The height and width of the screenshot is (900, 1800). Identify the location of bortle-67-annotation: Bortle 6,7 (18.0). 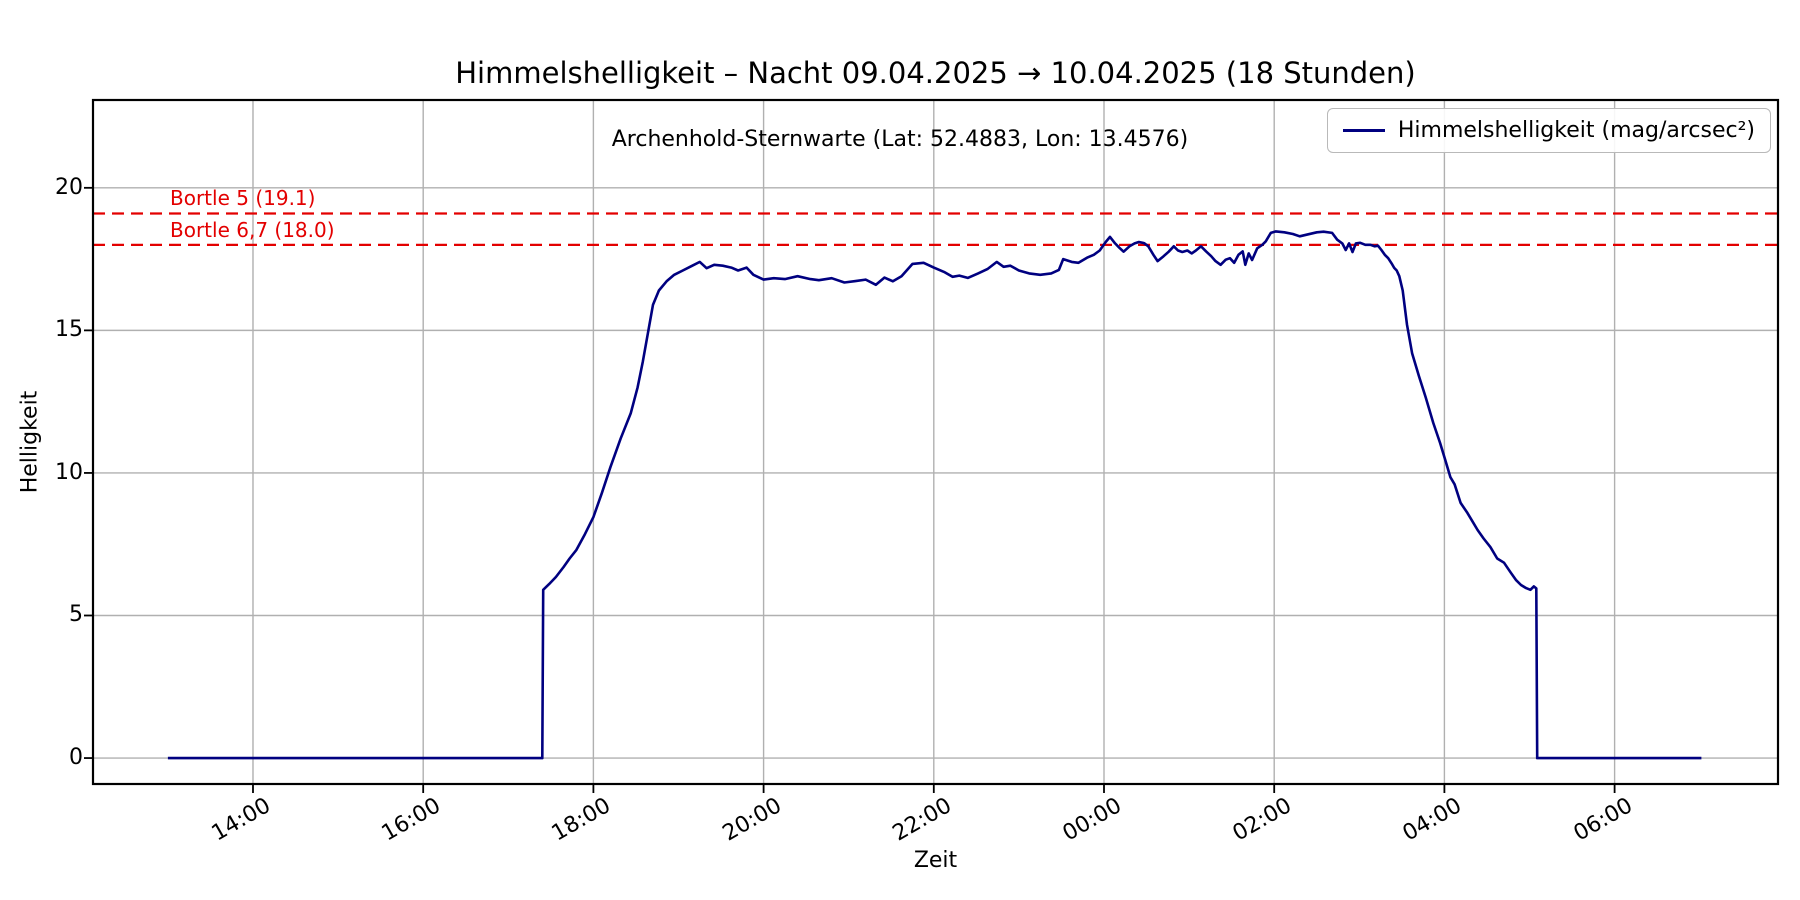
(252, 229).